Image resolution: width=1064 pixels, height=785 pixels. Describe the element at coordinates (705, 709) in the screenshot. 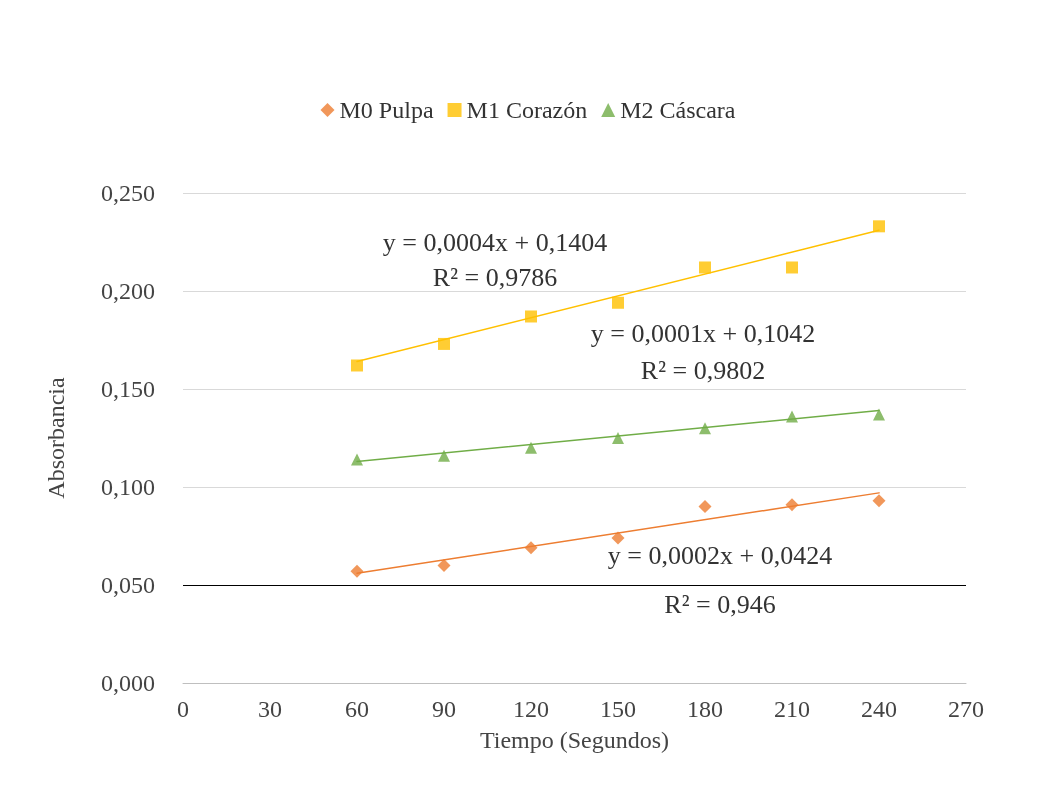

I see `x-tick-label: 180` at that location.